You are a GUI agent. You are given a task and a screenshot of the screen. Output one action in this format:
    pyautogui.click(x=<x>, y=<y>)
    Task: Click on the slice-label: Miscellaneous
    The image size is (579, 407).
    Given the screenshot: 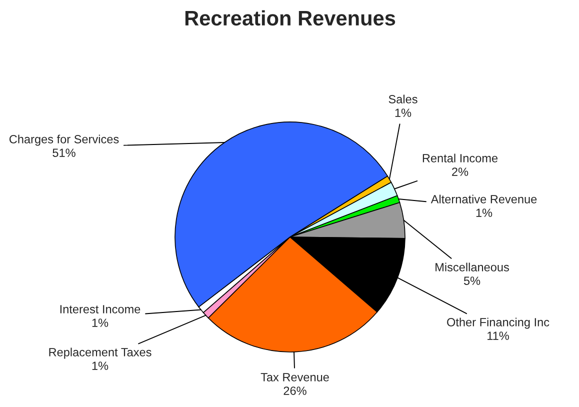 What is the action you would take?
    pyautogui.click(x=472, y=267)
    